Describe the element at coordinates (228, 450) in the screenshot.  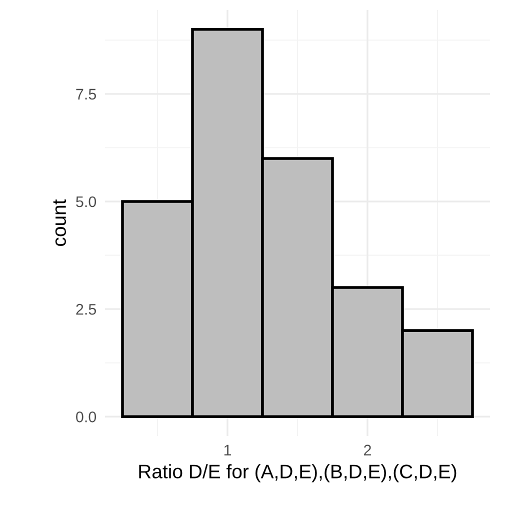
I see `x-tick-label: 1` at that location.